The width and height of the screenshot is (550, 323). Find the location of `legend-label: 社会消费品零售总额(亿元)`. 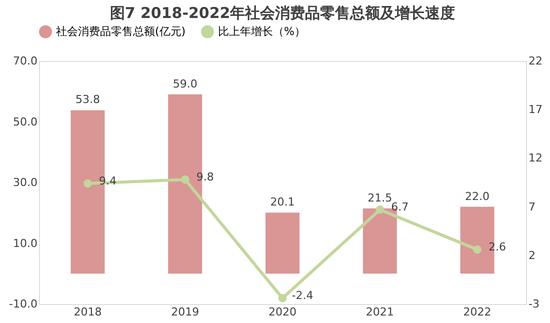

legend-label: 社会消费品零售总额(亿元) is located at coordinates (121, 31).